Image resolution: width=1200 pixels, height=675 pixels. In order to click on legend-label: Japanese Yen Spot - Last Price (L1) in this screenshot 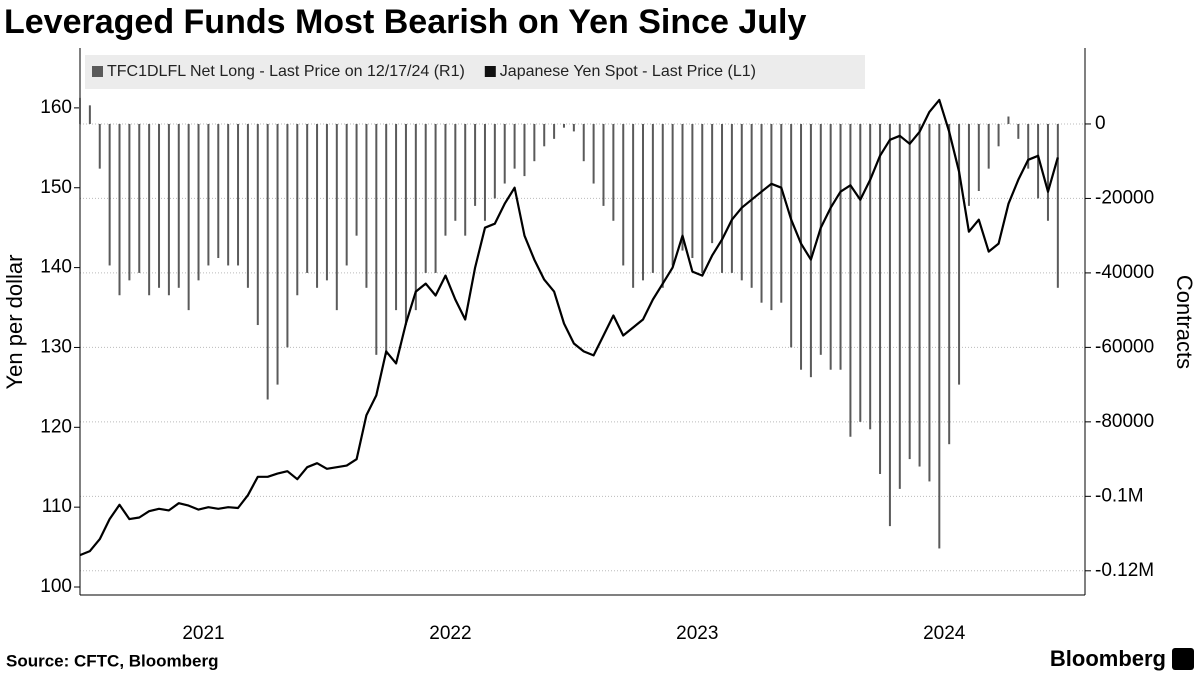, I will do `click(628, 71)`.